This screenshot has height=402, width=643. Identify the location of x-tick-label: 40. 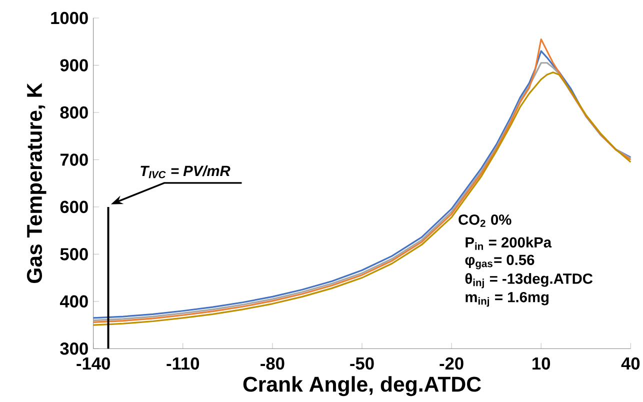
(630, 363).